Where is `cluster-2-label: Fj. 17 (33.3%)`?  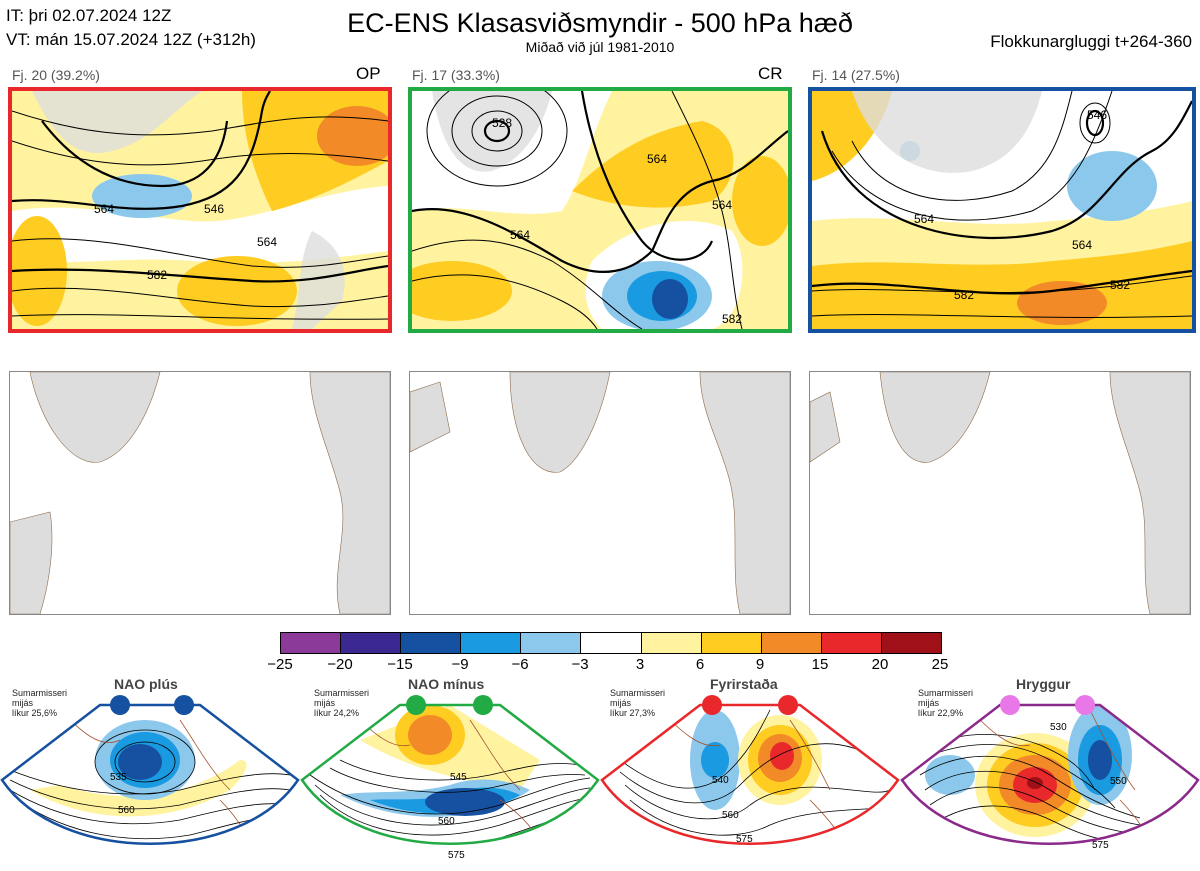
cluster-2-label: Fj. 17 (33.3%) is located at coordinates (456, 75).